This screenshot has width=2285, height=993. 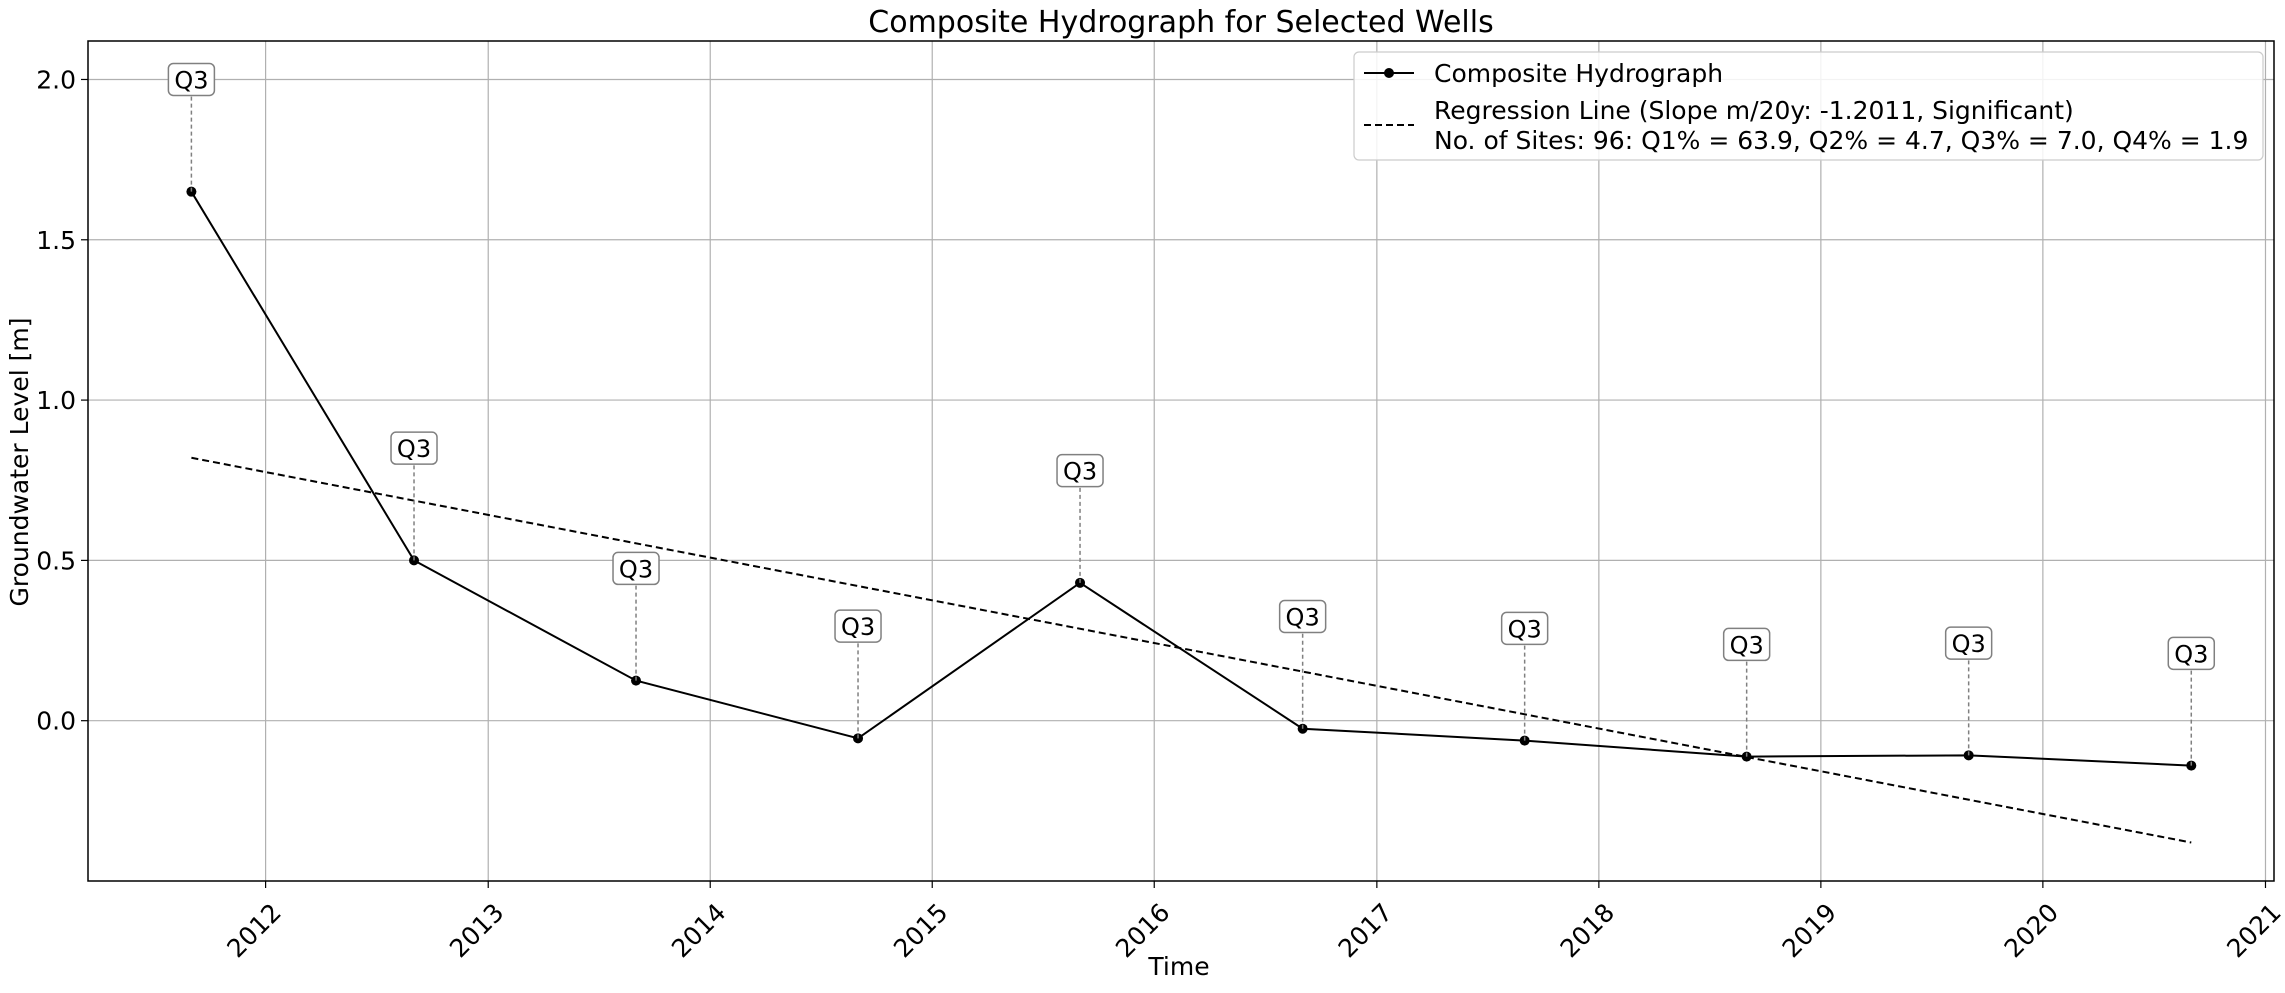 What do you see at coordinates (56, 79) in the screenshot?
I see `y-tick-label: 2.0` at bounding box center [56, 79].